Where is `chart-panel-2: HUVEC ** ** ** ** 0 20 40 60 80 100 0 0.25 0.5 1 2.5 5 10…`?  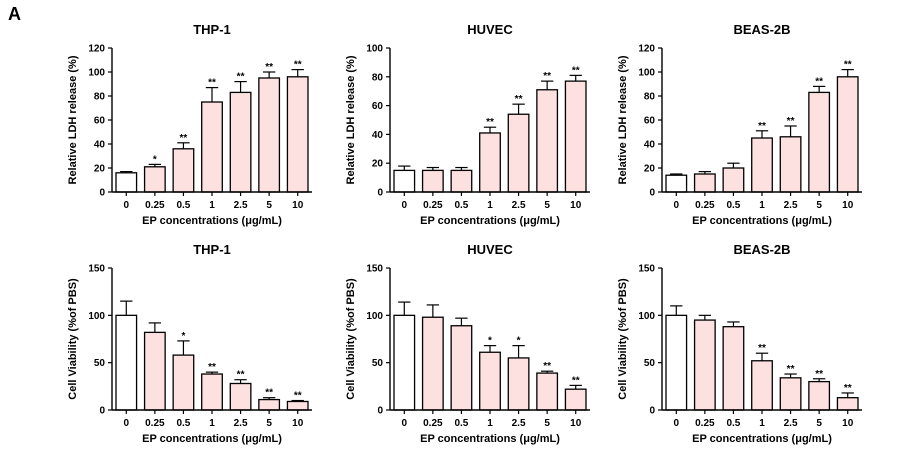
chart-panel-2: HUVEC ** ** ** ** 0 20 40 60 80 100 0 0.25 0.5 1 2.5 5 10… is located at coordinates (467, 124).